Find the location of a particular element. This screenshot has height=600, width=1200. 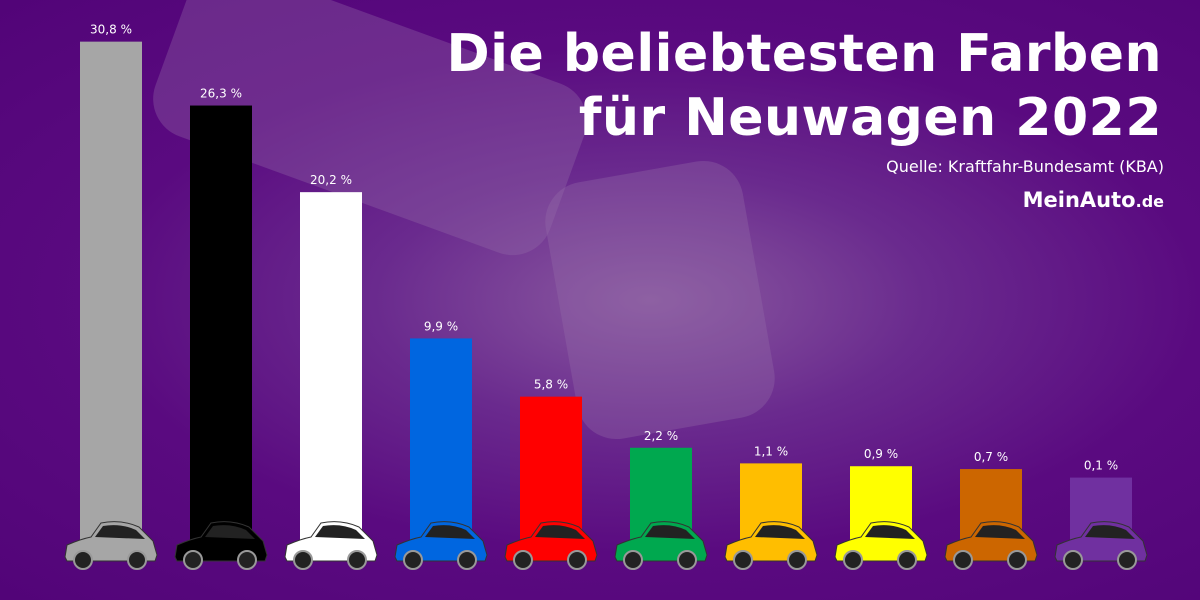

data-label: 0,1 % is located at coordinates (1101, 466).